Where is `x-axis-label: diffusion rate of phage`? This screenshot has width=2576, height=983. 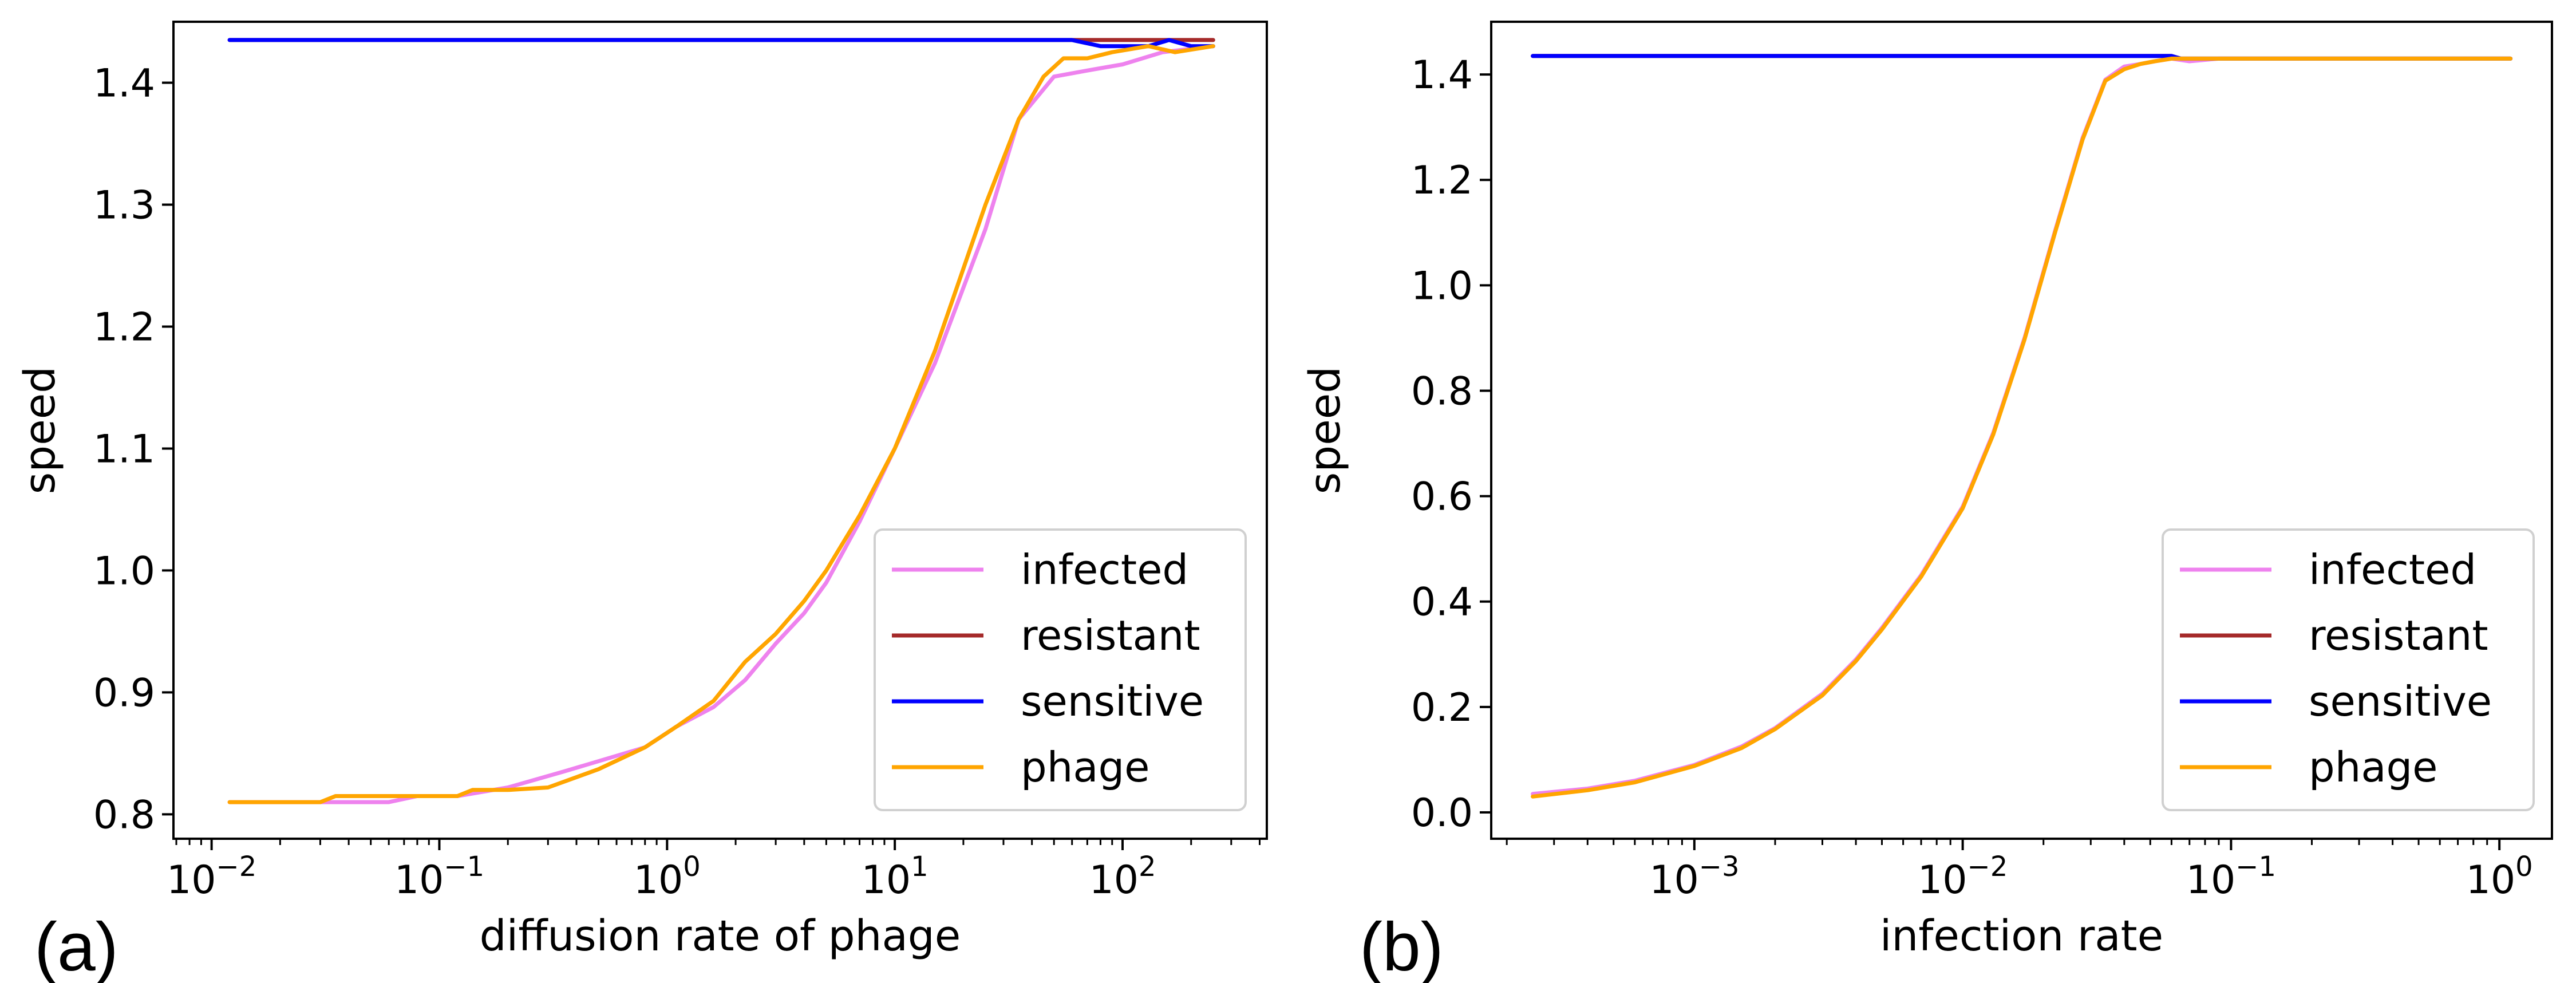
x-axis-label: diffusion rate of phage is located at coordinates (720, 936).